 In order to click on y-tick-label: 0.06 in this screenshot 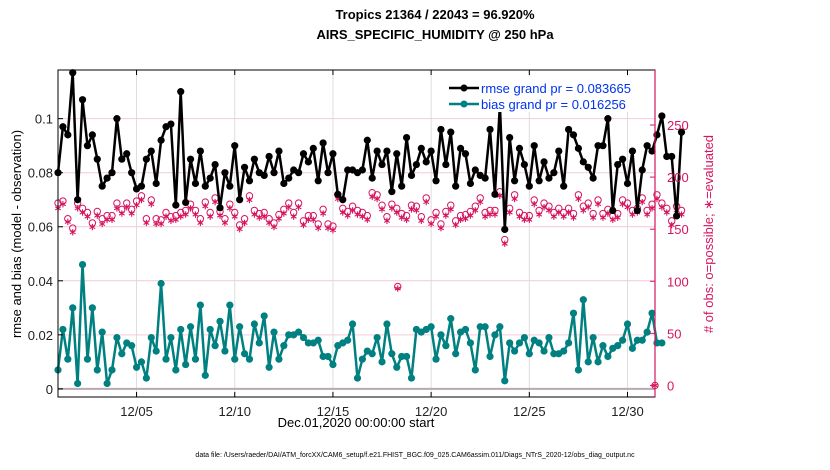, I will do `click(40, 227)`.